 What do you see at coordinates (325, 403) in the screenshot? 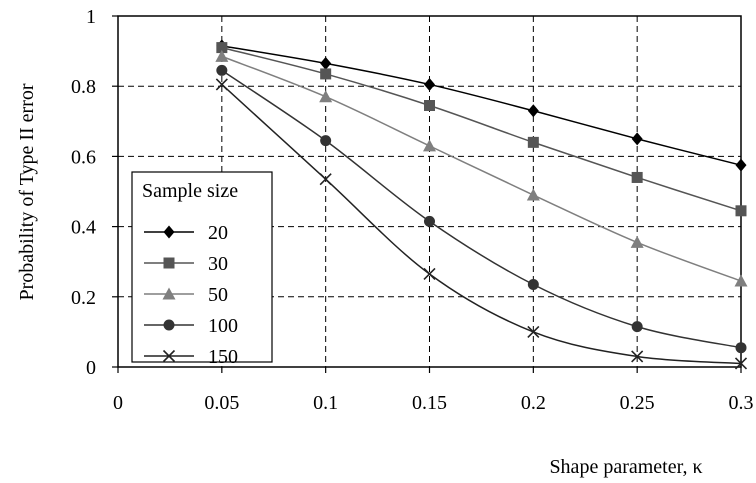
I see `x-tick-label: 0.1` at bounding box center [325, 403].